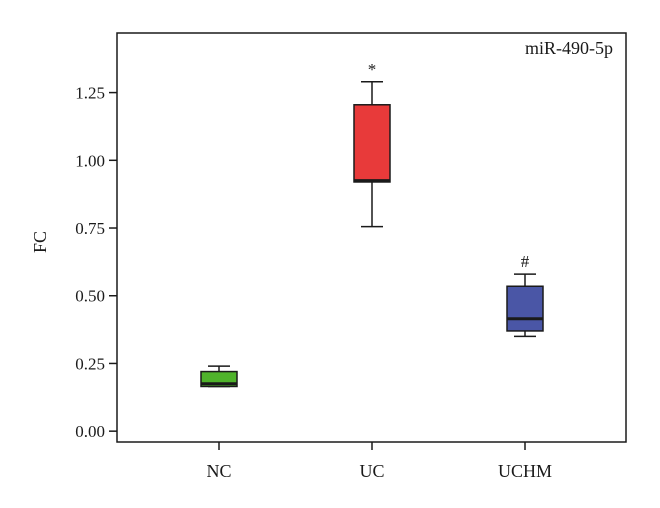 The image size is (660, 508). I want to click on y-tick-label: 0.75, so click(90, 228).